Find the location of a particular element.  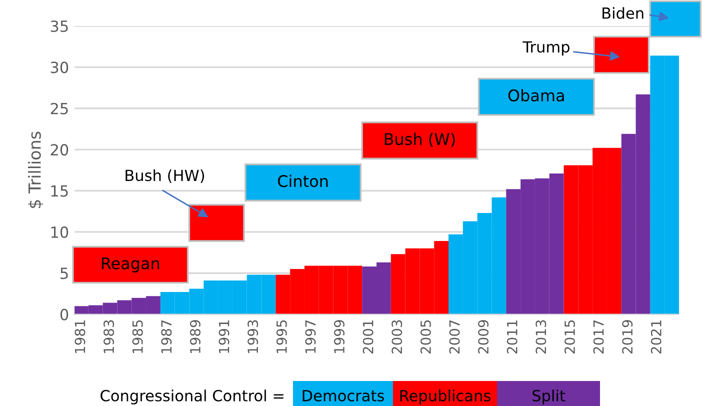

legend-title: Congressional Control = is located at coordinates (192, 397).